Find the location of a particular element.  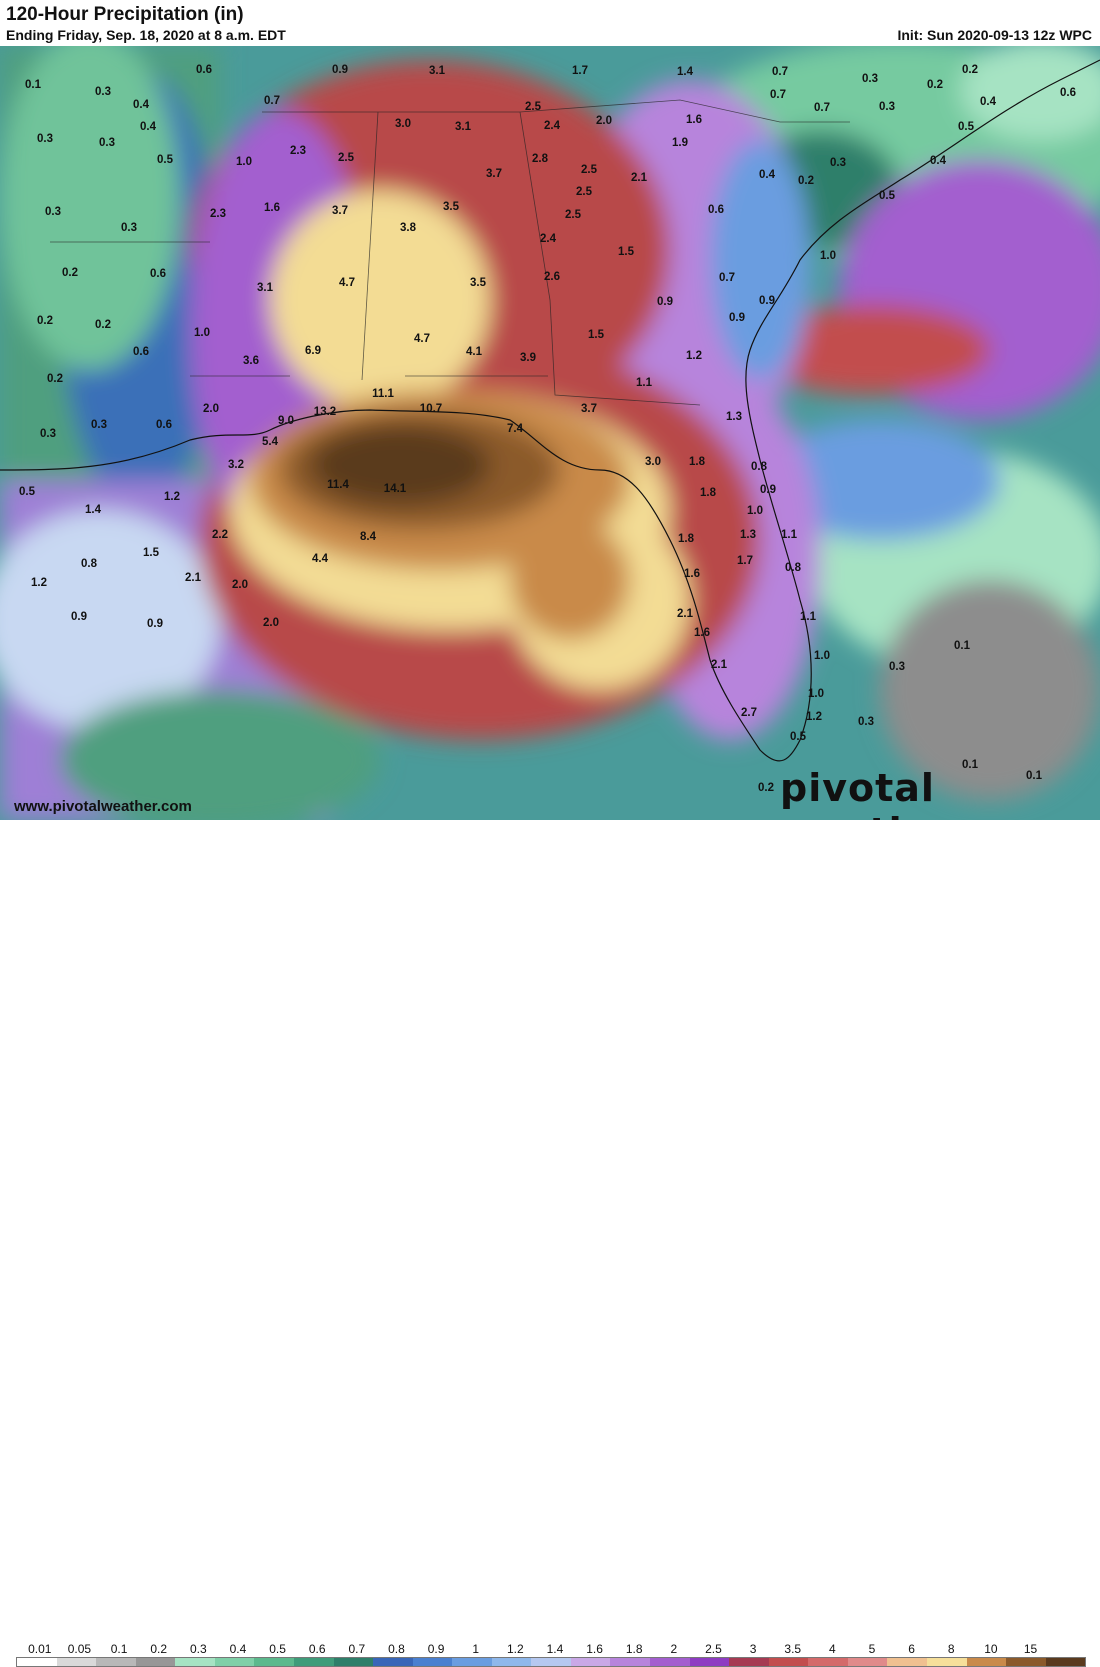

precip-label: 1.7 is located at coordinates (580, 71).